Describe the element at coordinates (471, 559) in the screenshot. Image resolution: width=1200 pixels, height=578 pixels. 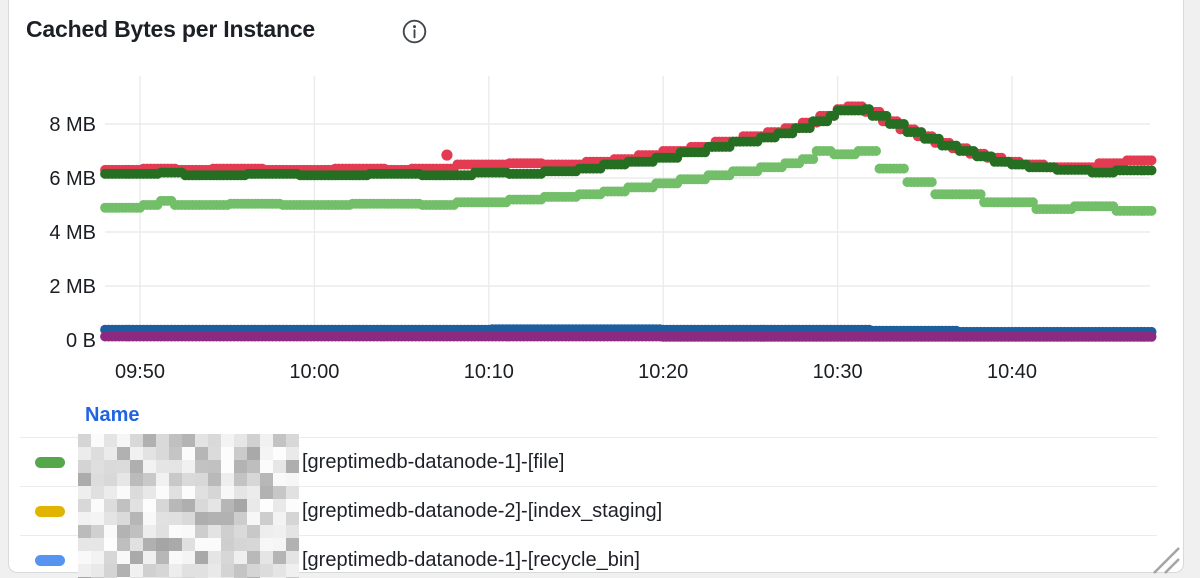
I see `legend-row-label: [greptimedb-datanode-1]-[recycle_bin]` at that location.